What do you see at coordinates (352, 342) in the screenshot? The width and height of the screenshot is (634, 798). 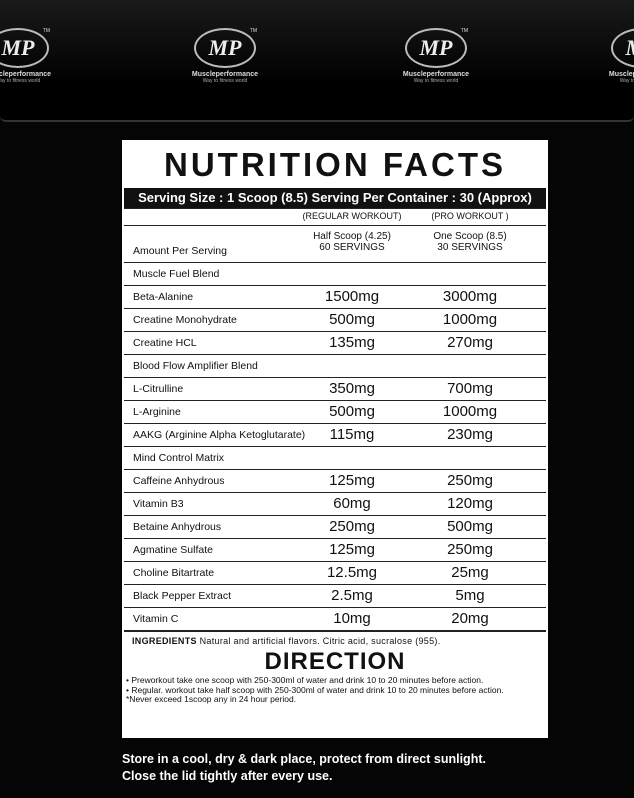 I see `regular-amount: 135mg` at bounding box center [352, 342].